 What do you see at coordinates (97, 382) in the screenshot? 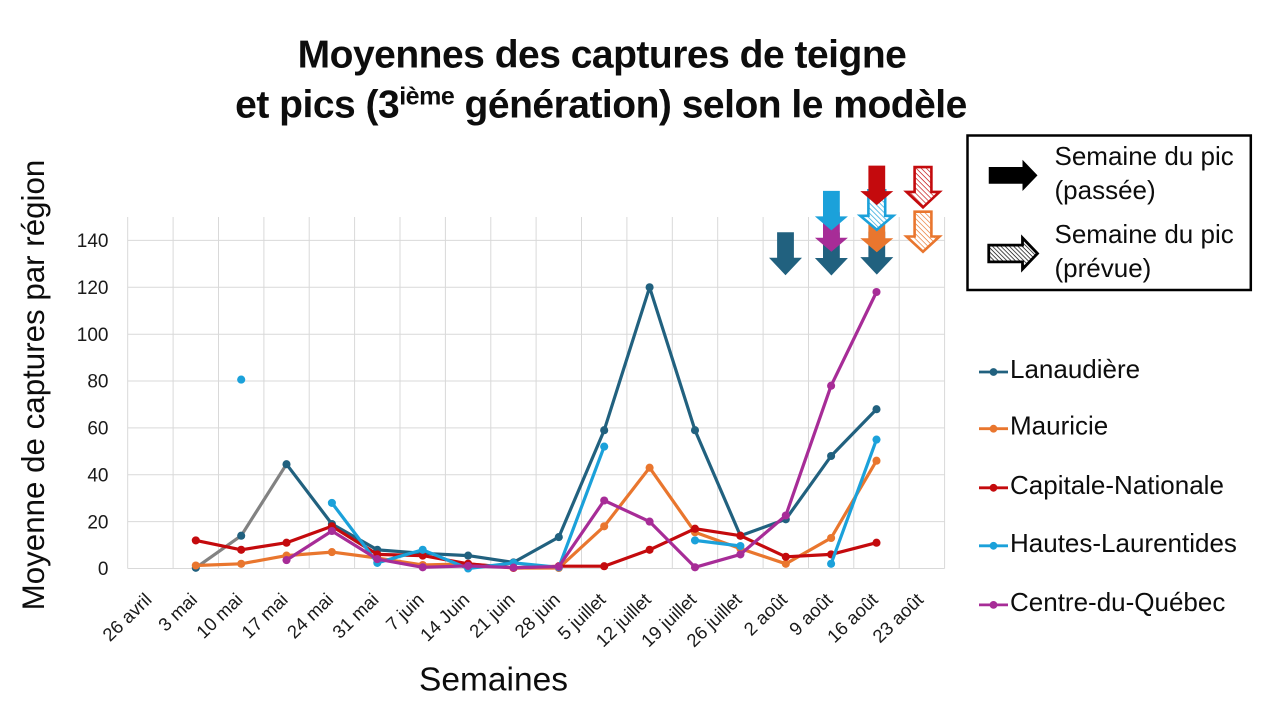
I see `svg-text: 80` at bounding box center [97, 382].